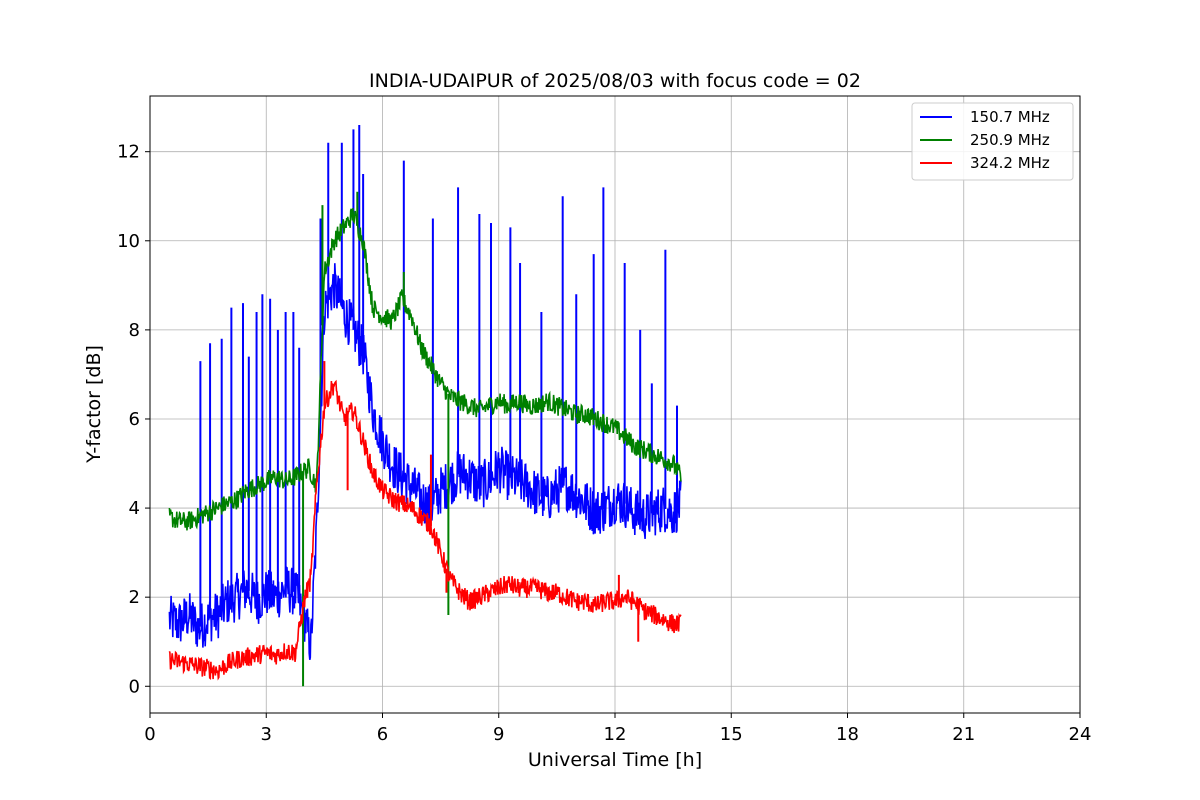  Describe the element at coordinates (134, 419) in the screenshot. I see `y-tick-label: 6` at that location.